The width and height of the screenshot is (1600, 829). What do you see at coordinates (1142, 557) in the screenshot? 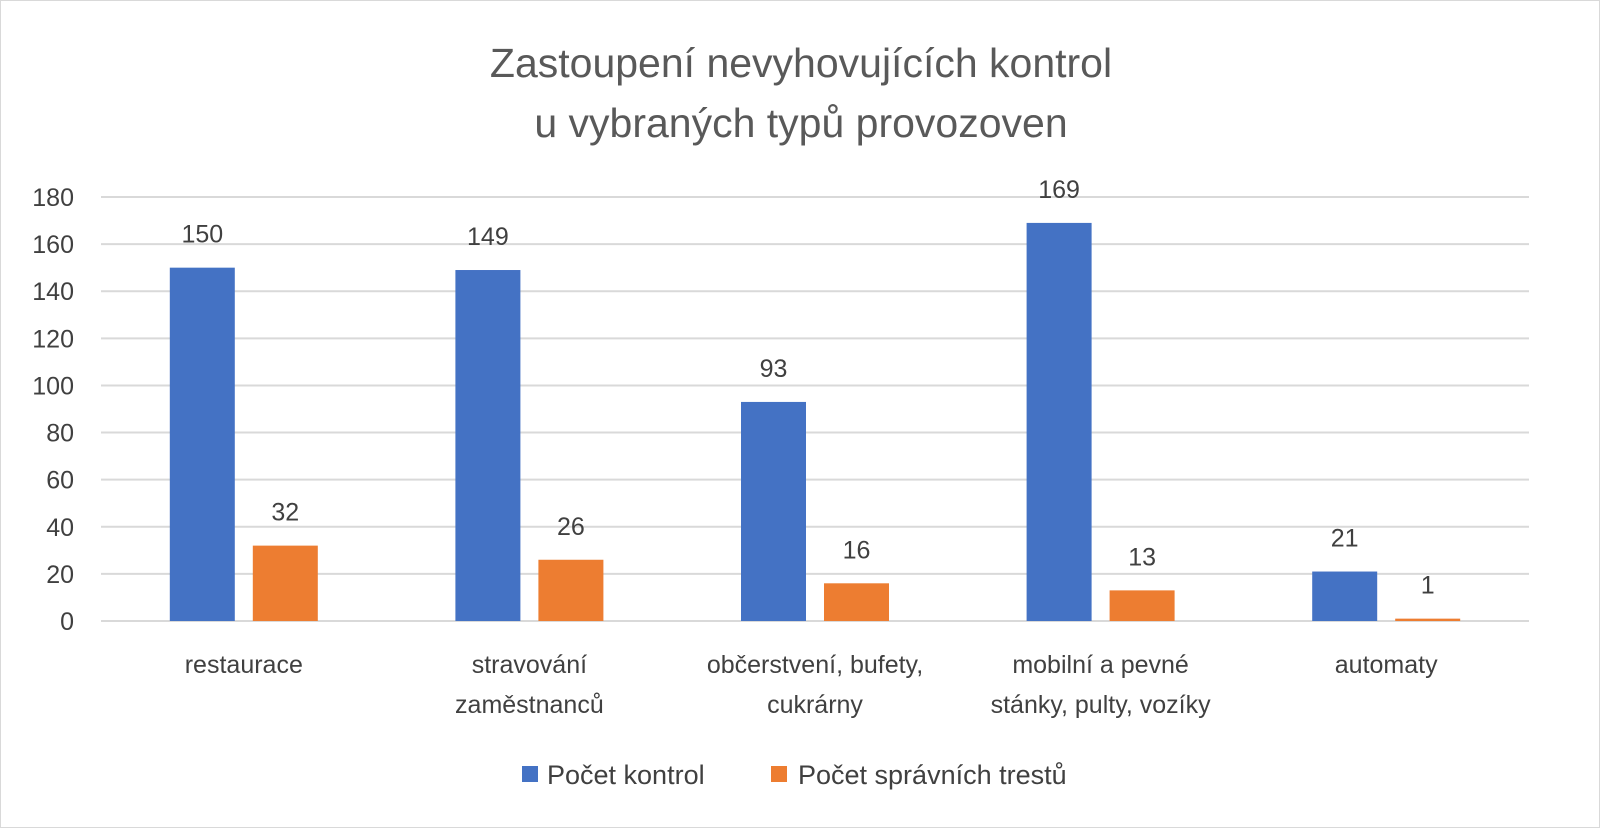
I see `data-label: 13` at bounding box center [1142, 557].